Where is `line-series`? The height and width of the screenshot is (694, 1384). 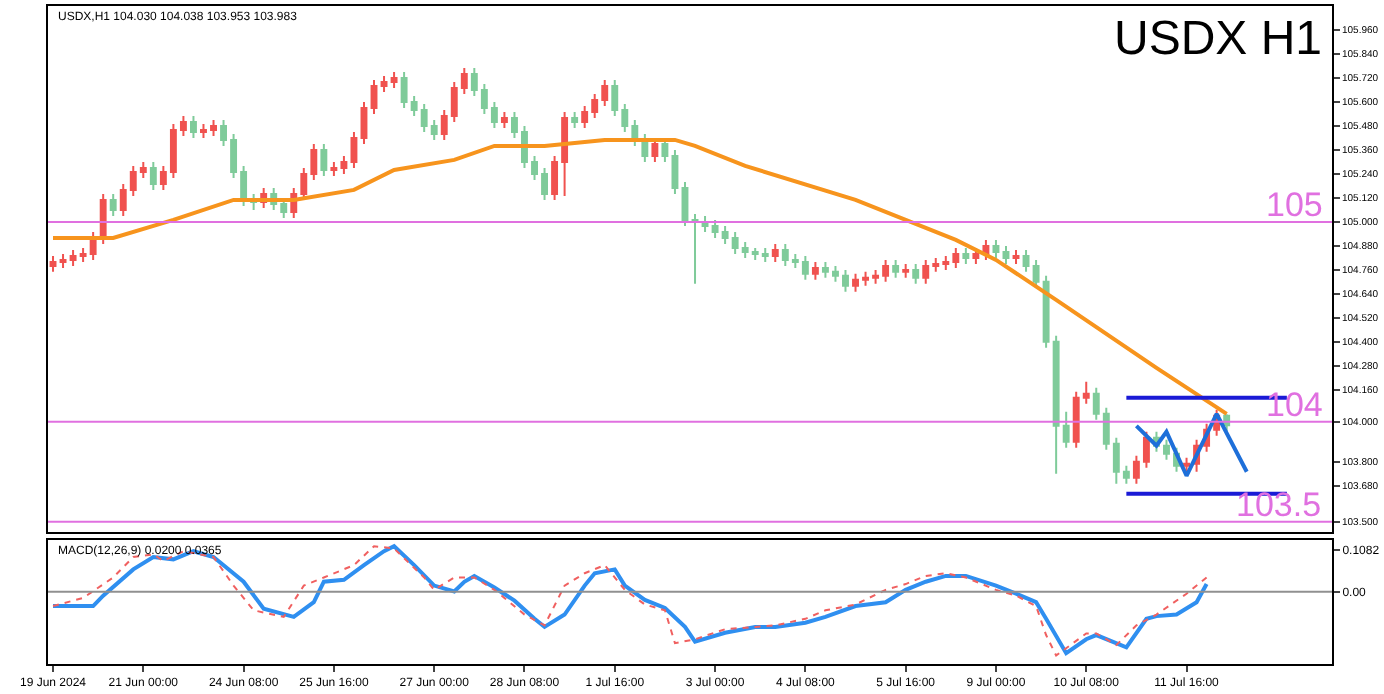 line-series is located at coordinates (1191, 444).